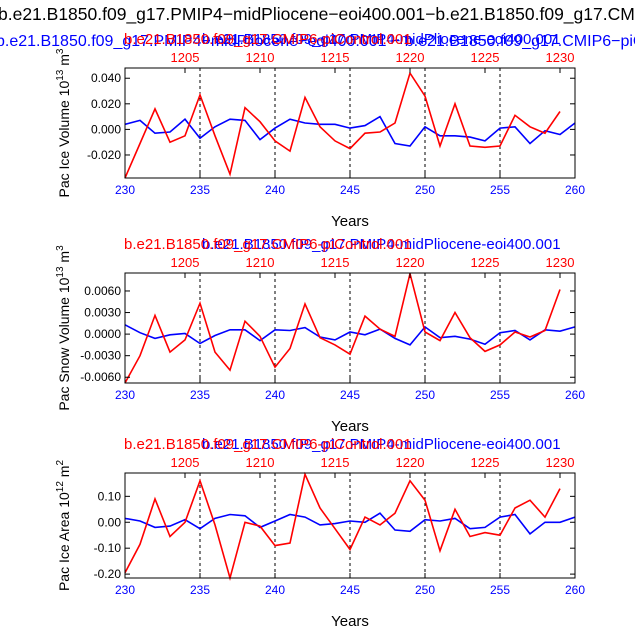 This screenshot has height=628, width=635. Describe the element at coordinates (64, 541) in the screenshot. I see `y-axis-label-text: Pac Ice Area 10` at that location.